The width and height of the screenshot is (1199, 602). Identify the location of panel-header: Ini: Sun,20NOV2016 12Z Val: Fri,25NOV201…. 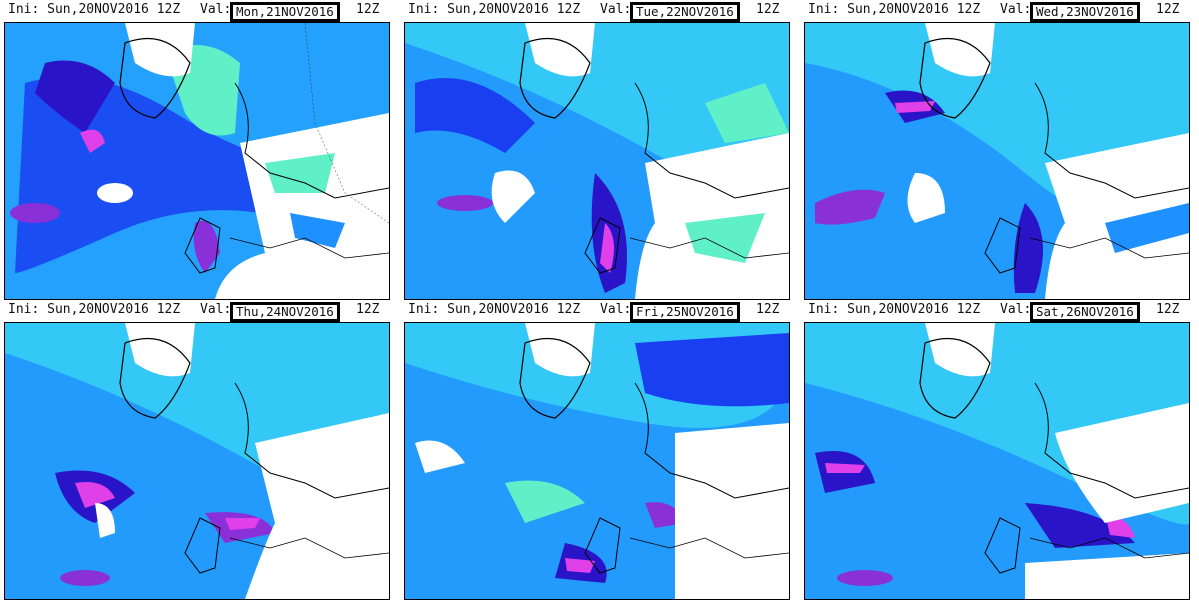
(596, 311).